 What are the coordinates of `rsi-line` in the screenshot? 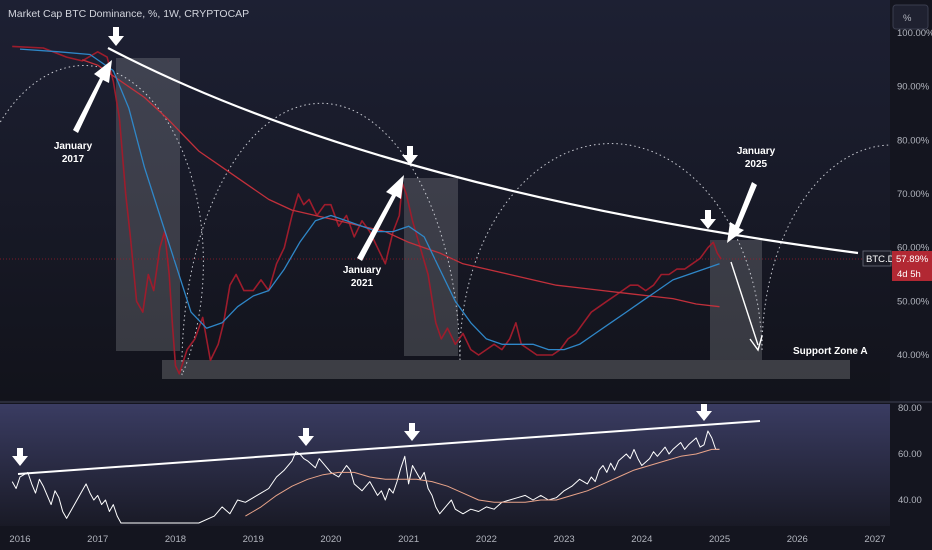 It's located at (365, 477).